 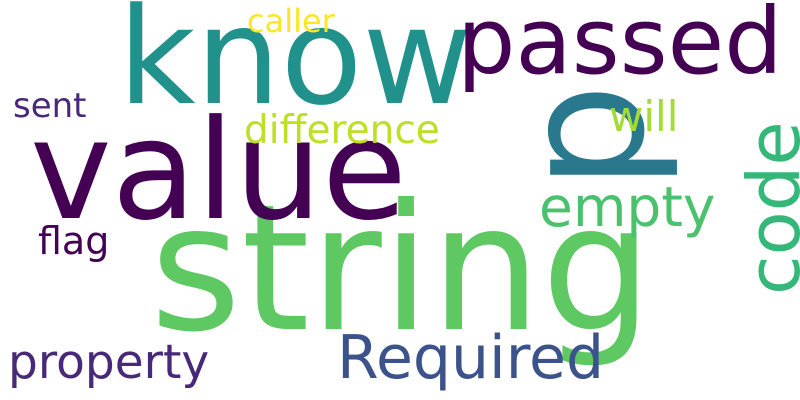 I want to click on word-sent: sent, so click(x=50, y=106).